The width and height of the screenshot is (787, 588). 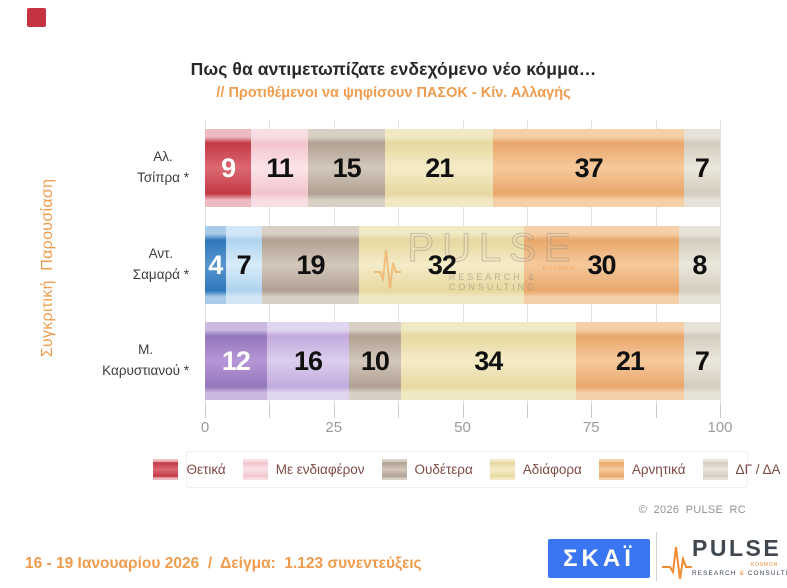 I want to click on segment-value: 34, so click(x=488, y=361).